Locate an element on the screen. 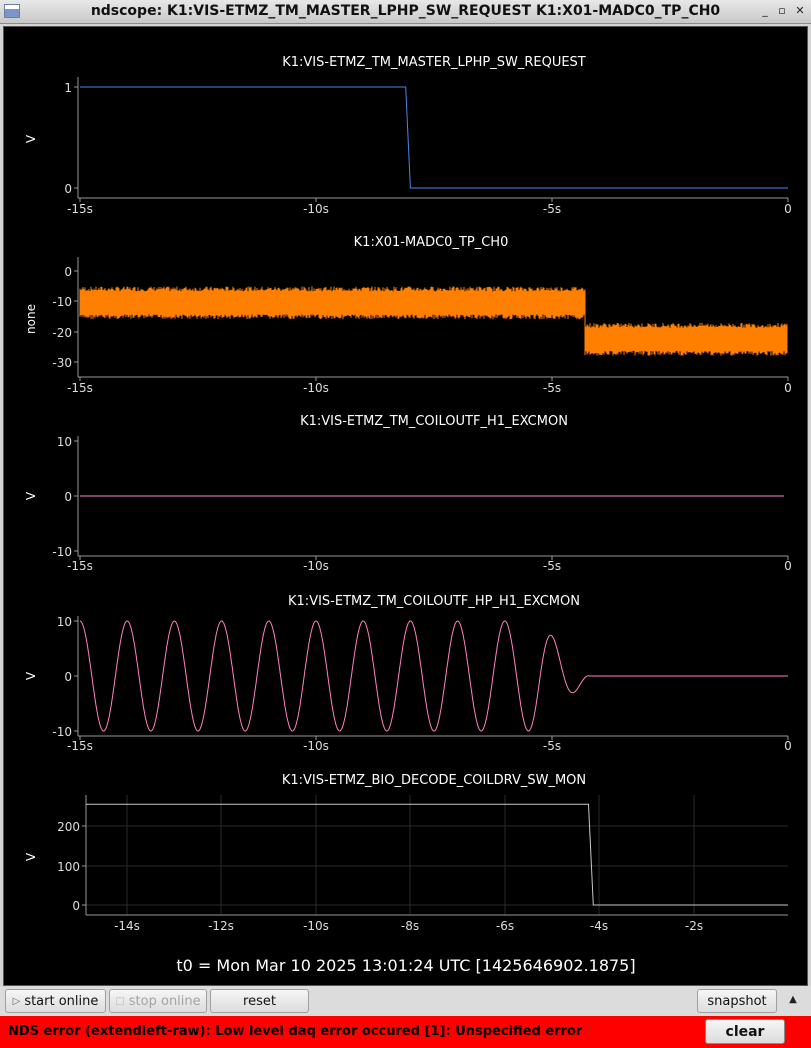 The height and width of the screenshot is (1048, 811). grid is located at coordinates (437, 855).